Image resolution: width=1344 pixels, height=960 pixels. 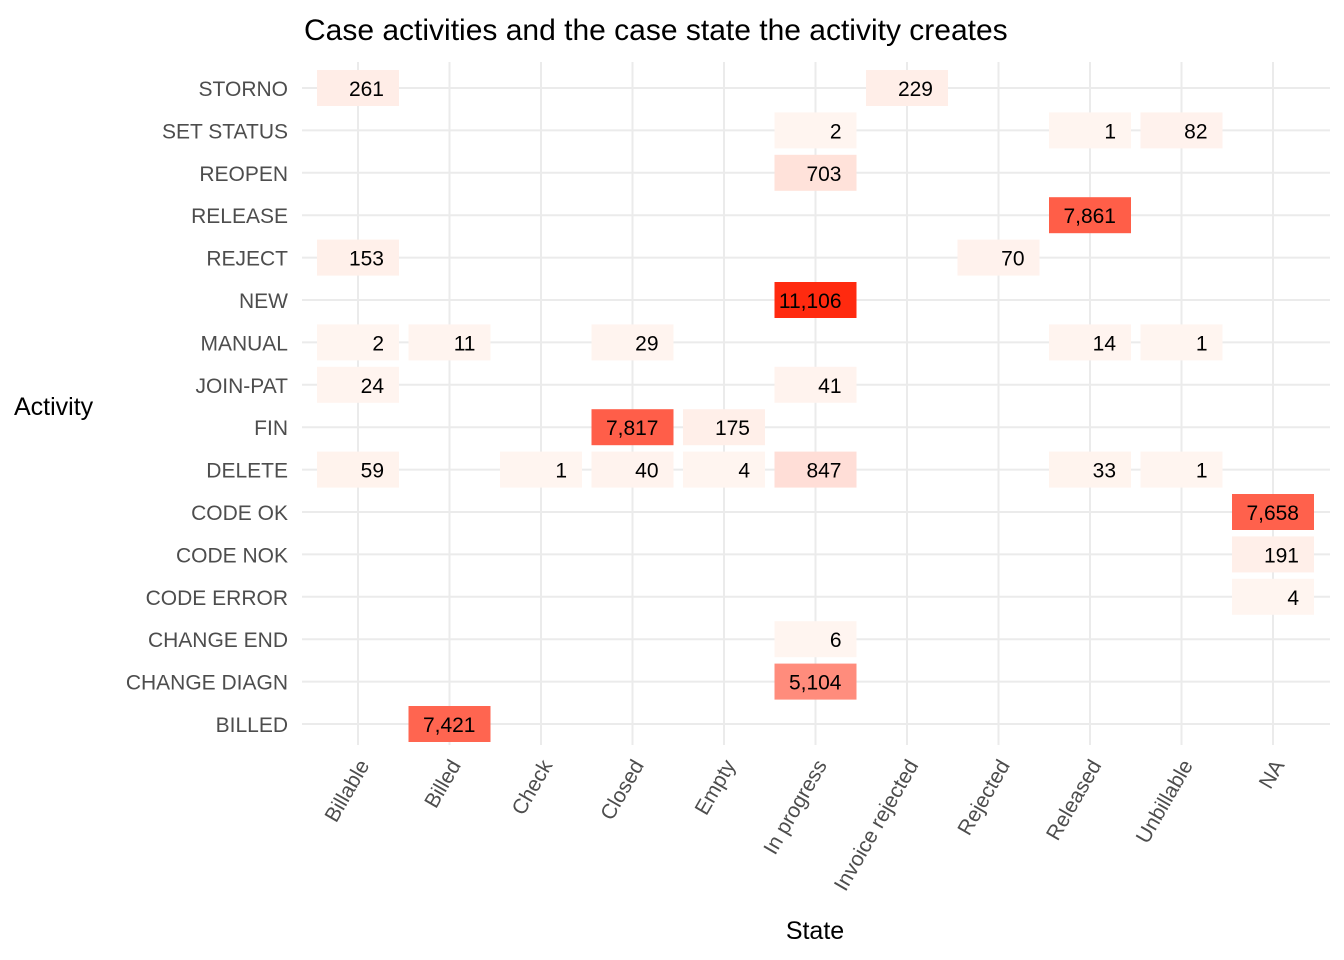 I want to click on x-tick-label: Rejected, so click(x=983, y=797).